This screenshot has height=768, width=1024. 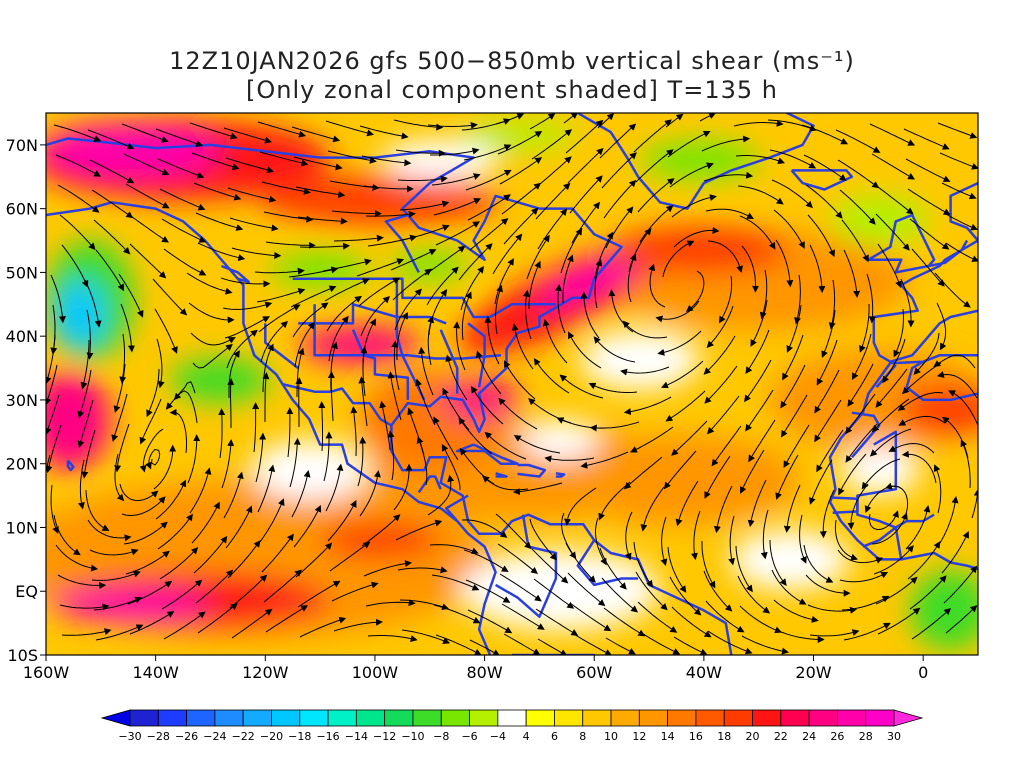 I want to click on colorbar-label: 14, so click(x=668, y=736).